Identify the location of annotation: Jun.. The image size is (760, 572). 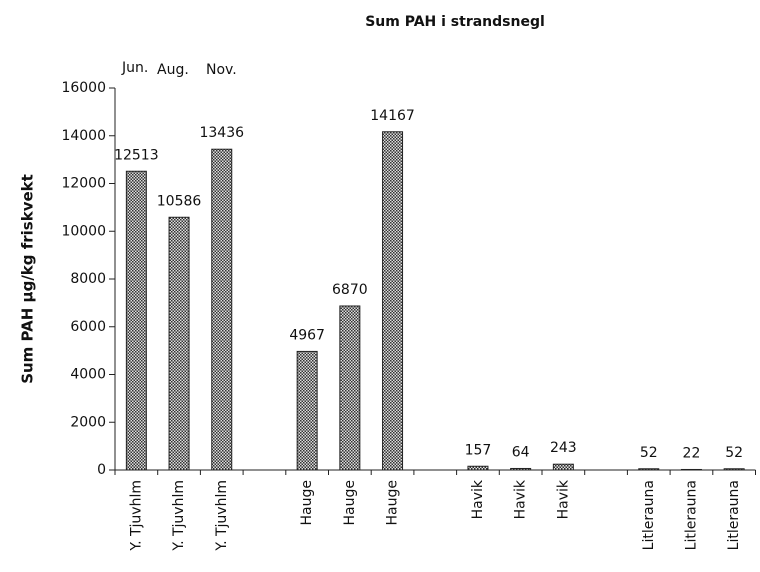
(134, 68).